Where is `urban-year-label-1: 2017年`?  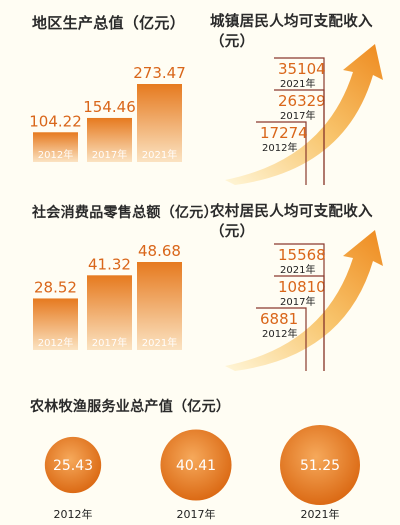 urban-year-label-1: 2017年 is located at coordinates (297, 115).